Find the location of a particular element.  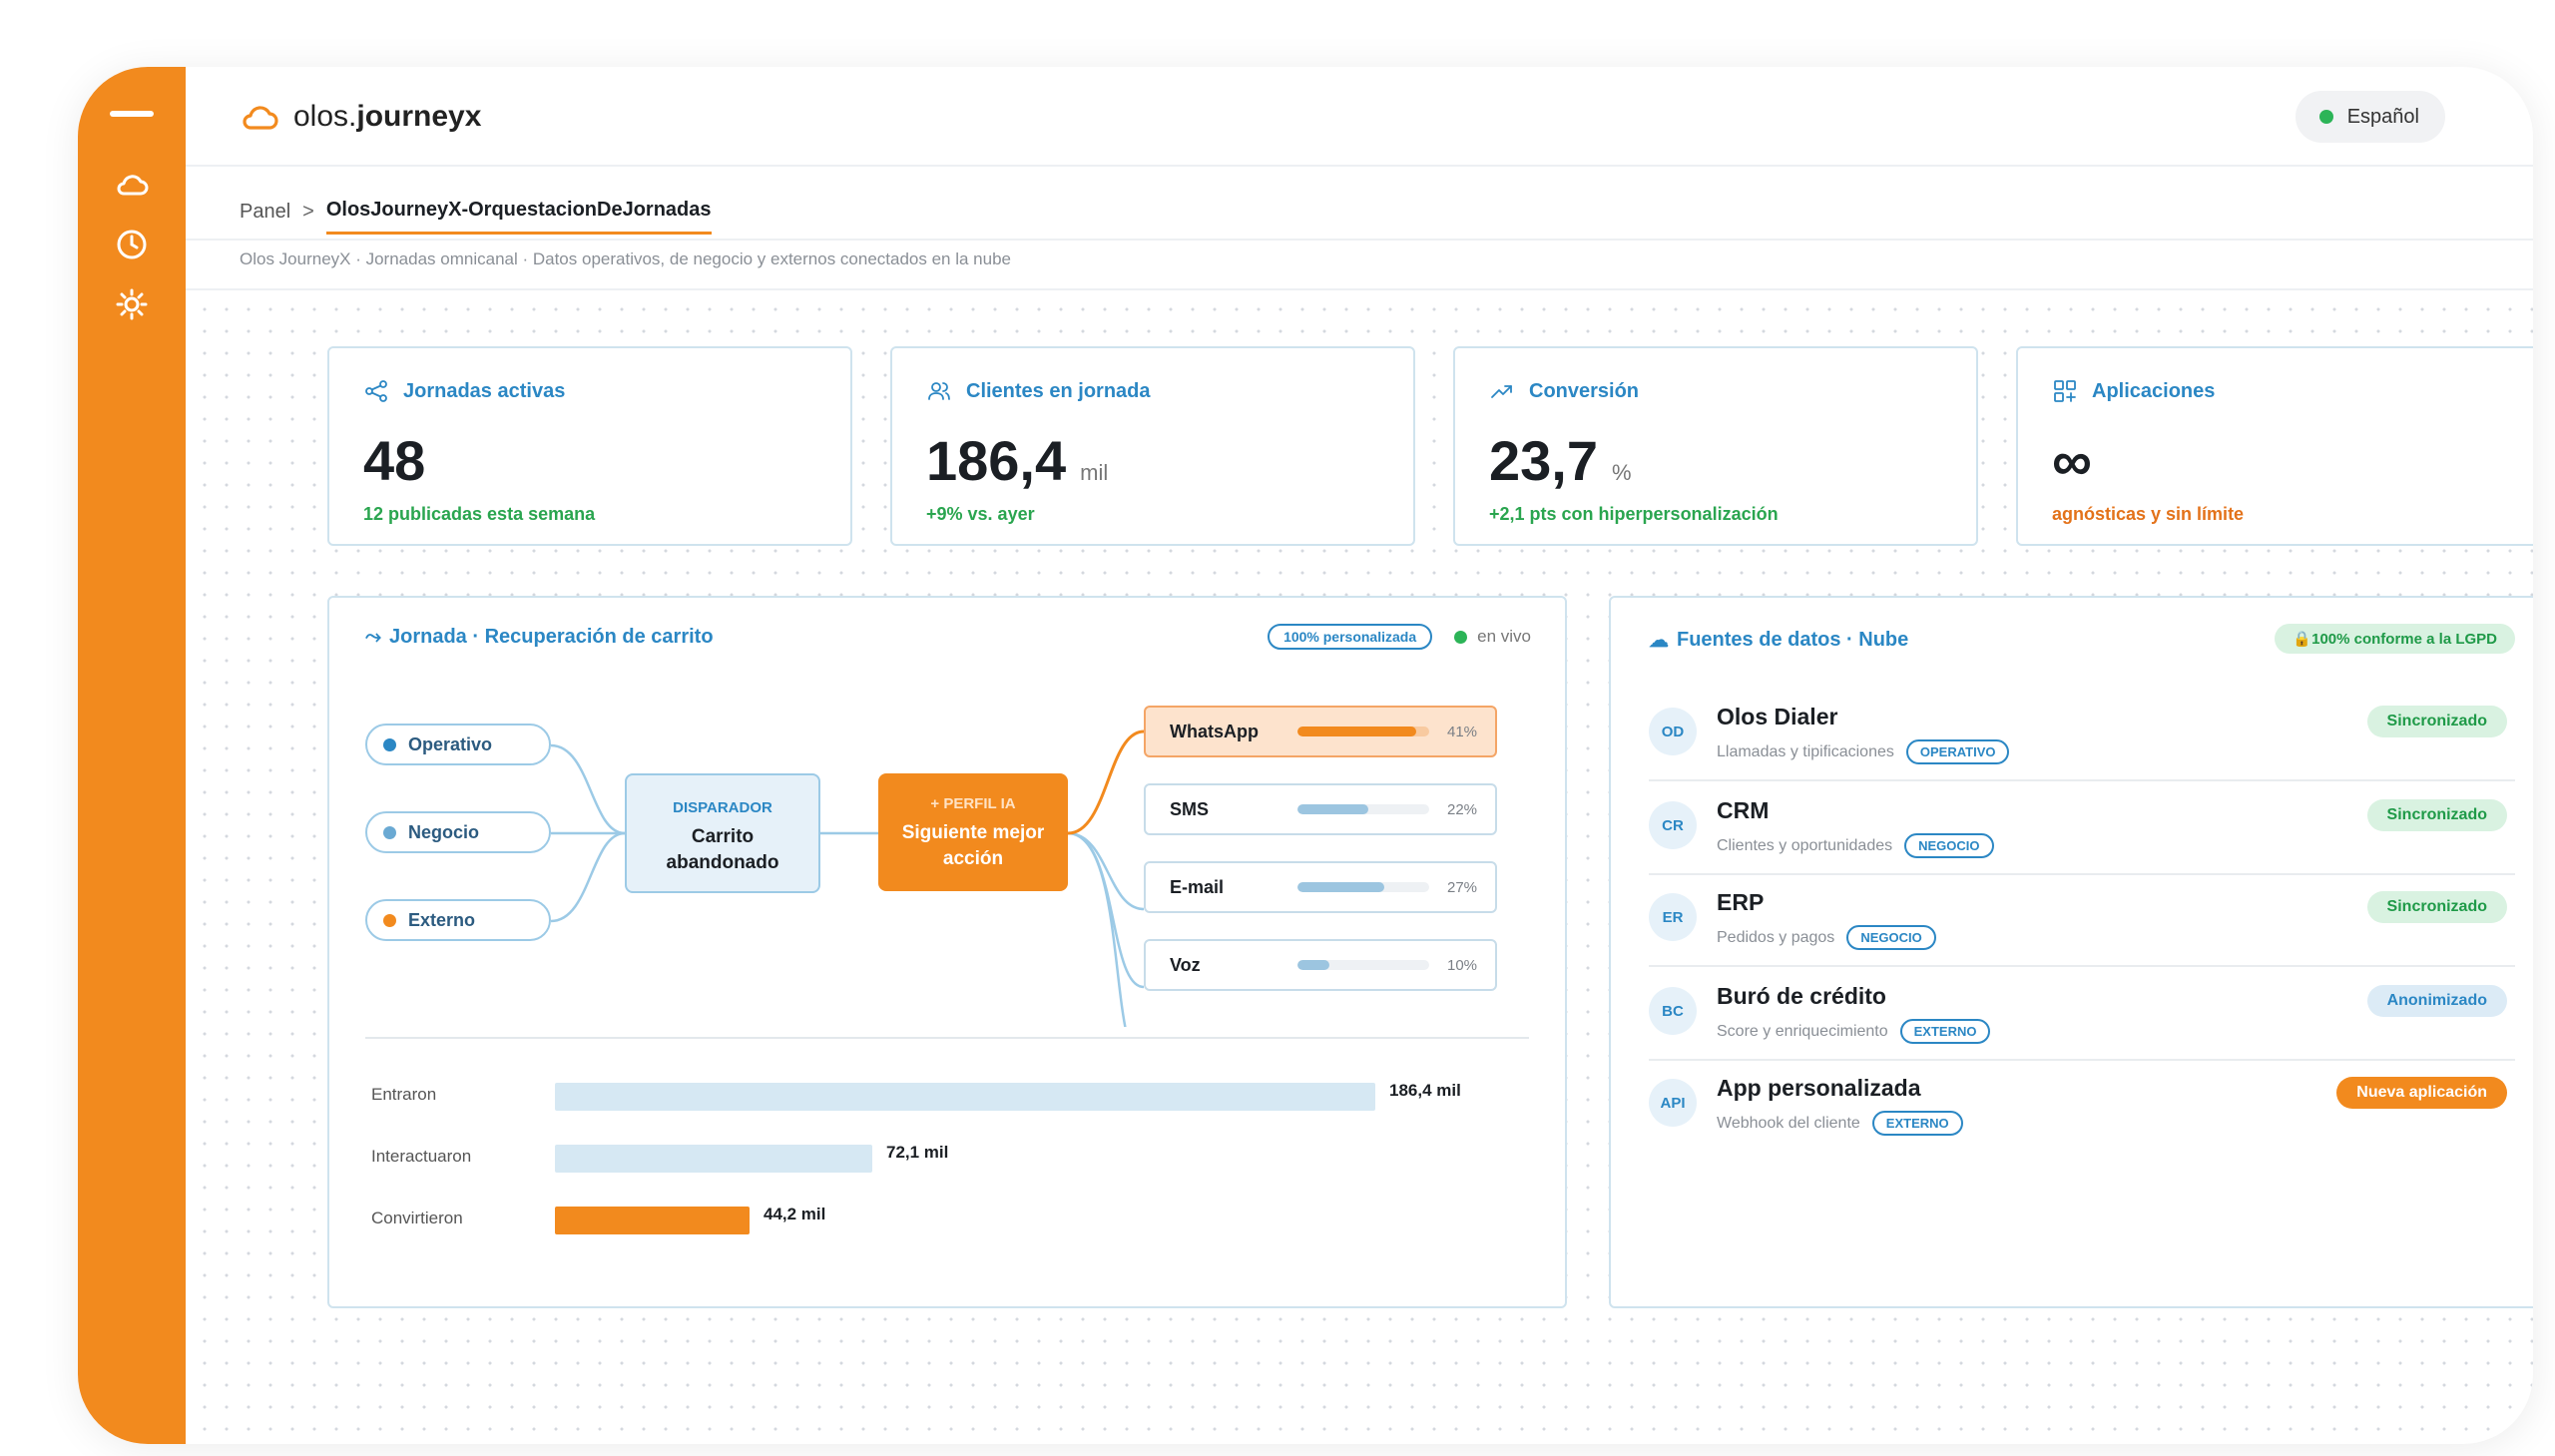

menu-icon is located at coordinates (132, 114).